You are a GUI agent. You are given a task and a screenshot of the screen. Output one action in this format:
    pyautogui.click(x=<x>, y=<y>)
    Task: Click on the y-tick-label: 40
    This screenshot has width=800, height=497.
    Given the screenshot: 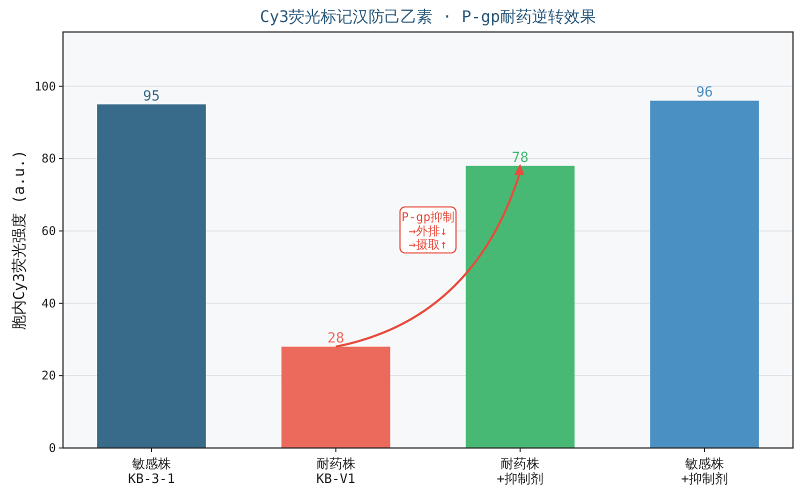 What is the action you would take?
    pyautogui.click(x=49, y=303)
    